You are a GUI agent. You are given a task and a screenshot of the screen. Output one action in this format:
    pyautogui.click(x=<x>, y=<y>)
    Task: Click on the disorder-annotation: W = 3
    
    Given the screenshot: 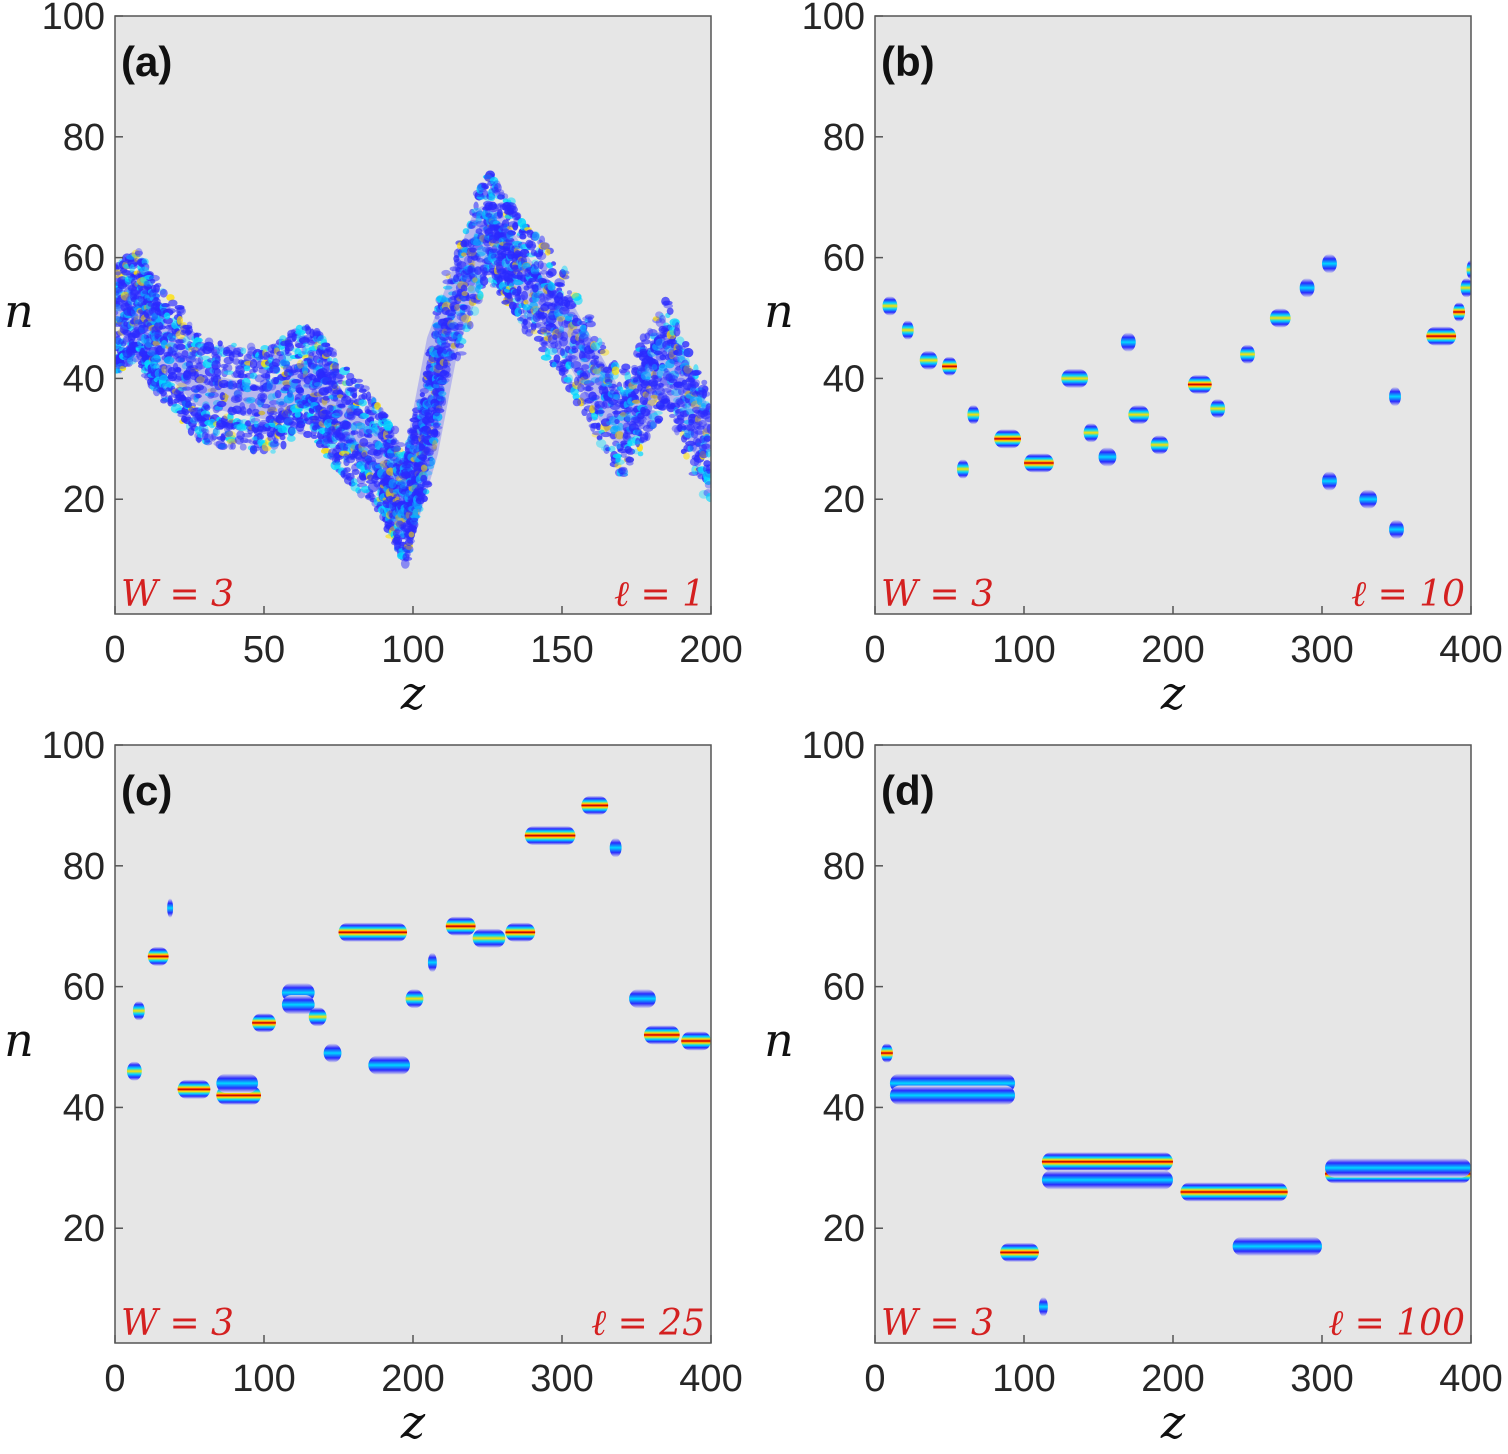 What is the action you would take?
    pyautogui.click(x=177, y=594)
    